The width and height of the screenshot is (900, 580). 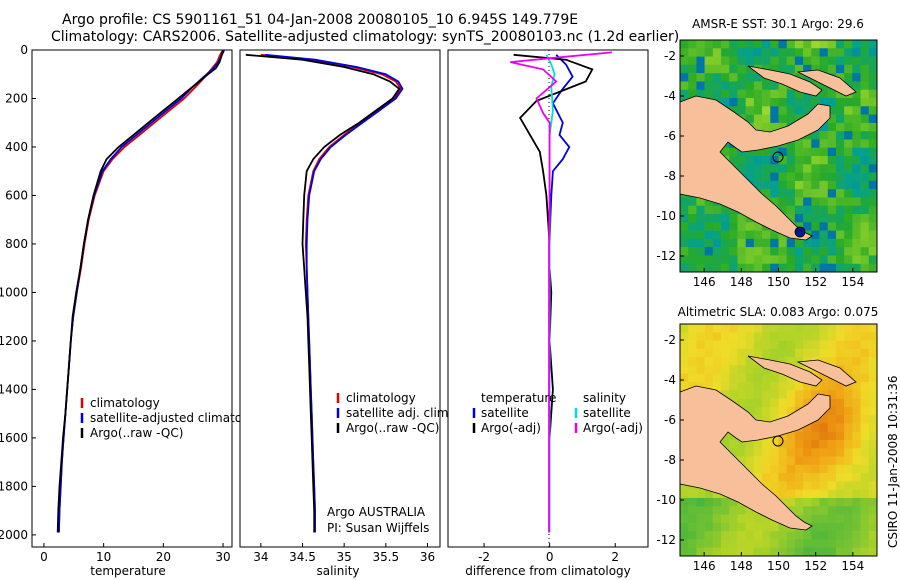 What do you see at coordinates (666, 216) in the screenshot?
I see `map-y-tick-label: -10` at bounding box center [666, 216].